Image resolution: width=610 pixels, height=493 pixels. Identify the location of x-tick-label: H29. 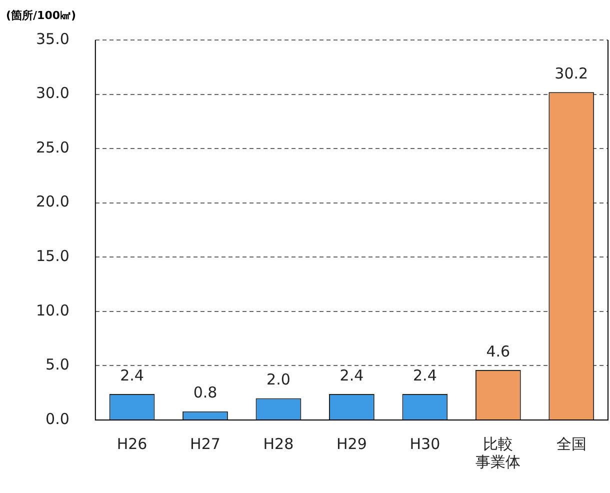
(351, 443).